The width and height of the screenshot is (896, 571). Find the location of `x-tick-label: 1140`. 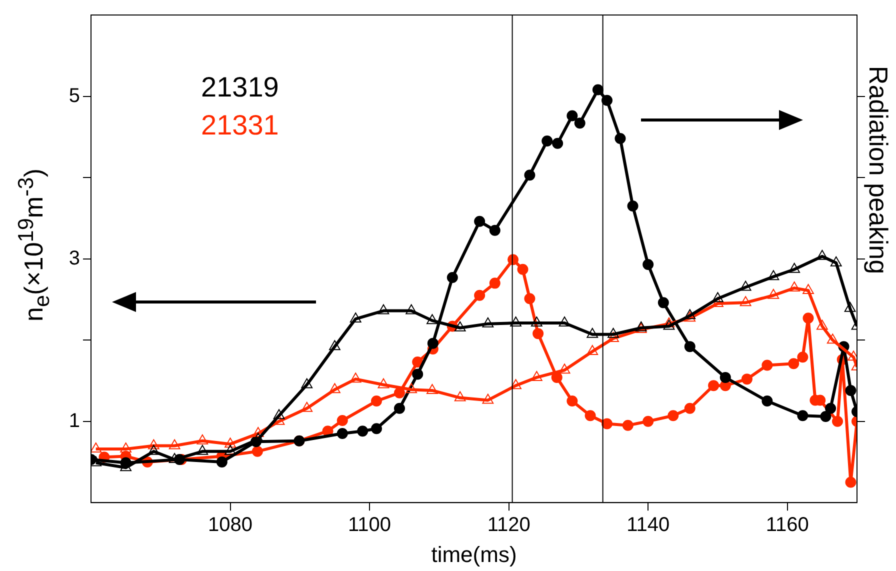

x-tick-label: 1140 is located at coordinates (648, 525).